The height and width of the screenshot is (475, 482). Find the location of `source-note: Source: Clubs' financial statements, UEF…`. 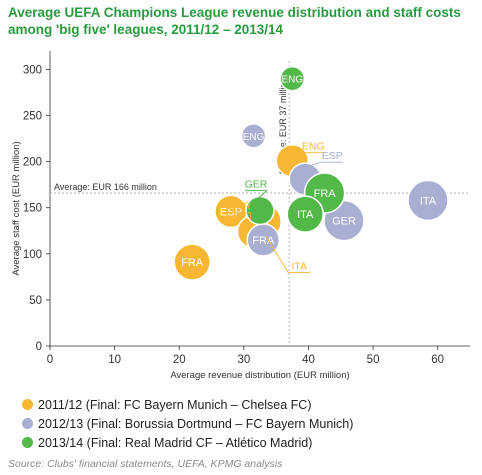

source-note: Source: Clubs' financial statements, UEF… is located at coordinates (145, 464).